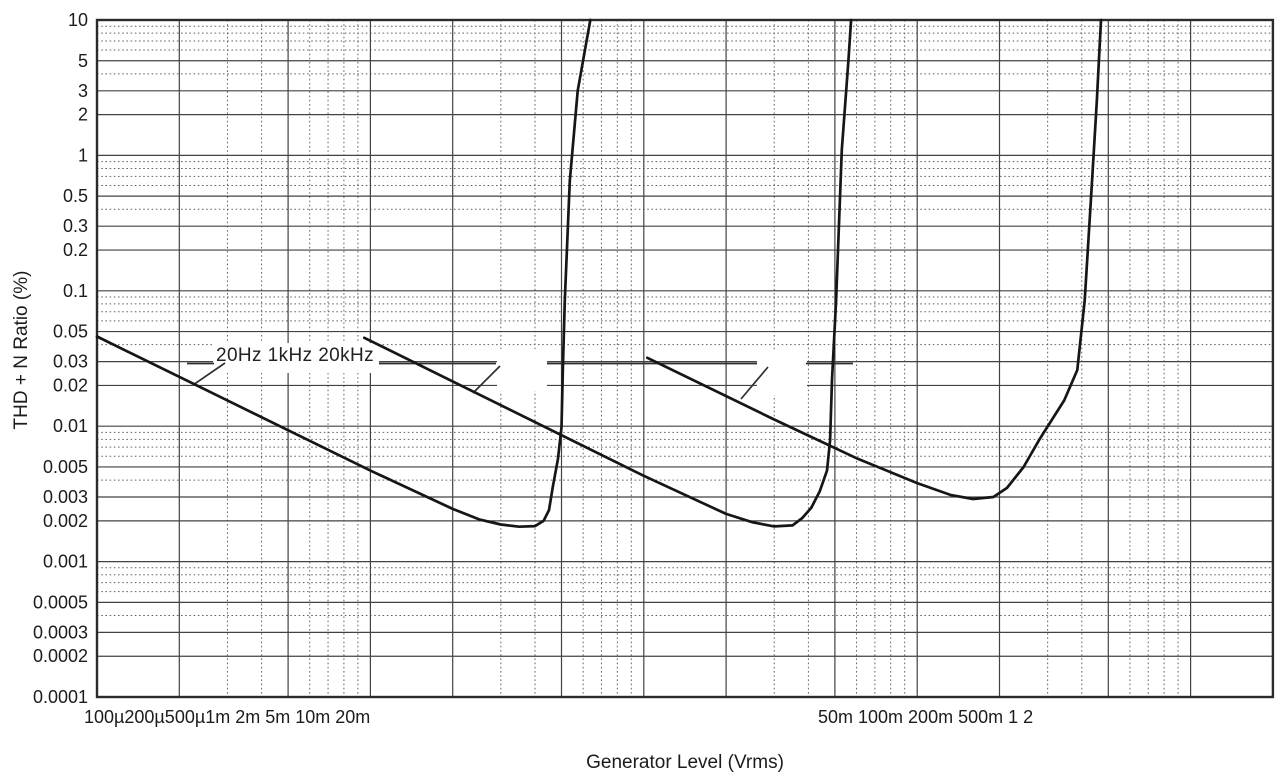  I want to click on y-tick-label: 0.0003, so click(60, 632).